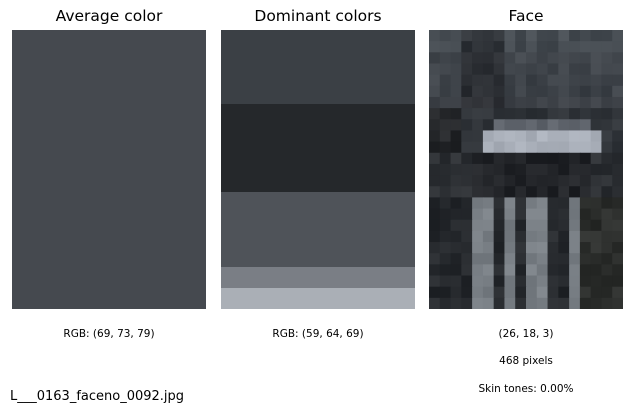 This screenshot has height=413, width=632. What do you see at coordinates (318, 334) in the screenshot?
I see `dominant-color-rgb: RGB: (59, 64, 69)` at bounding box center [318, 334].